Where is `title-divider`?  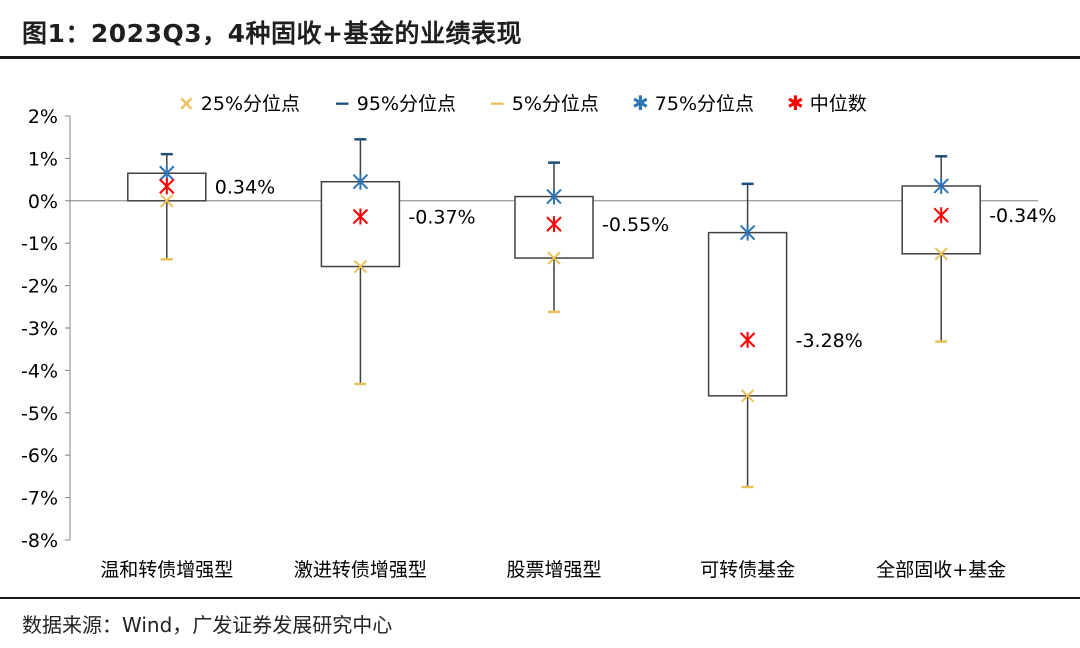 title-divider is located at coordinates (540, 57).